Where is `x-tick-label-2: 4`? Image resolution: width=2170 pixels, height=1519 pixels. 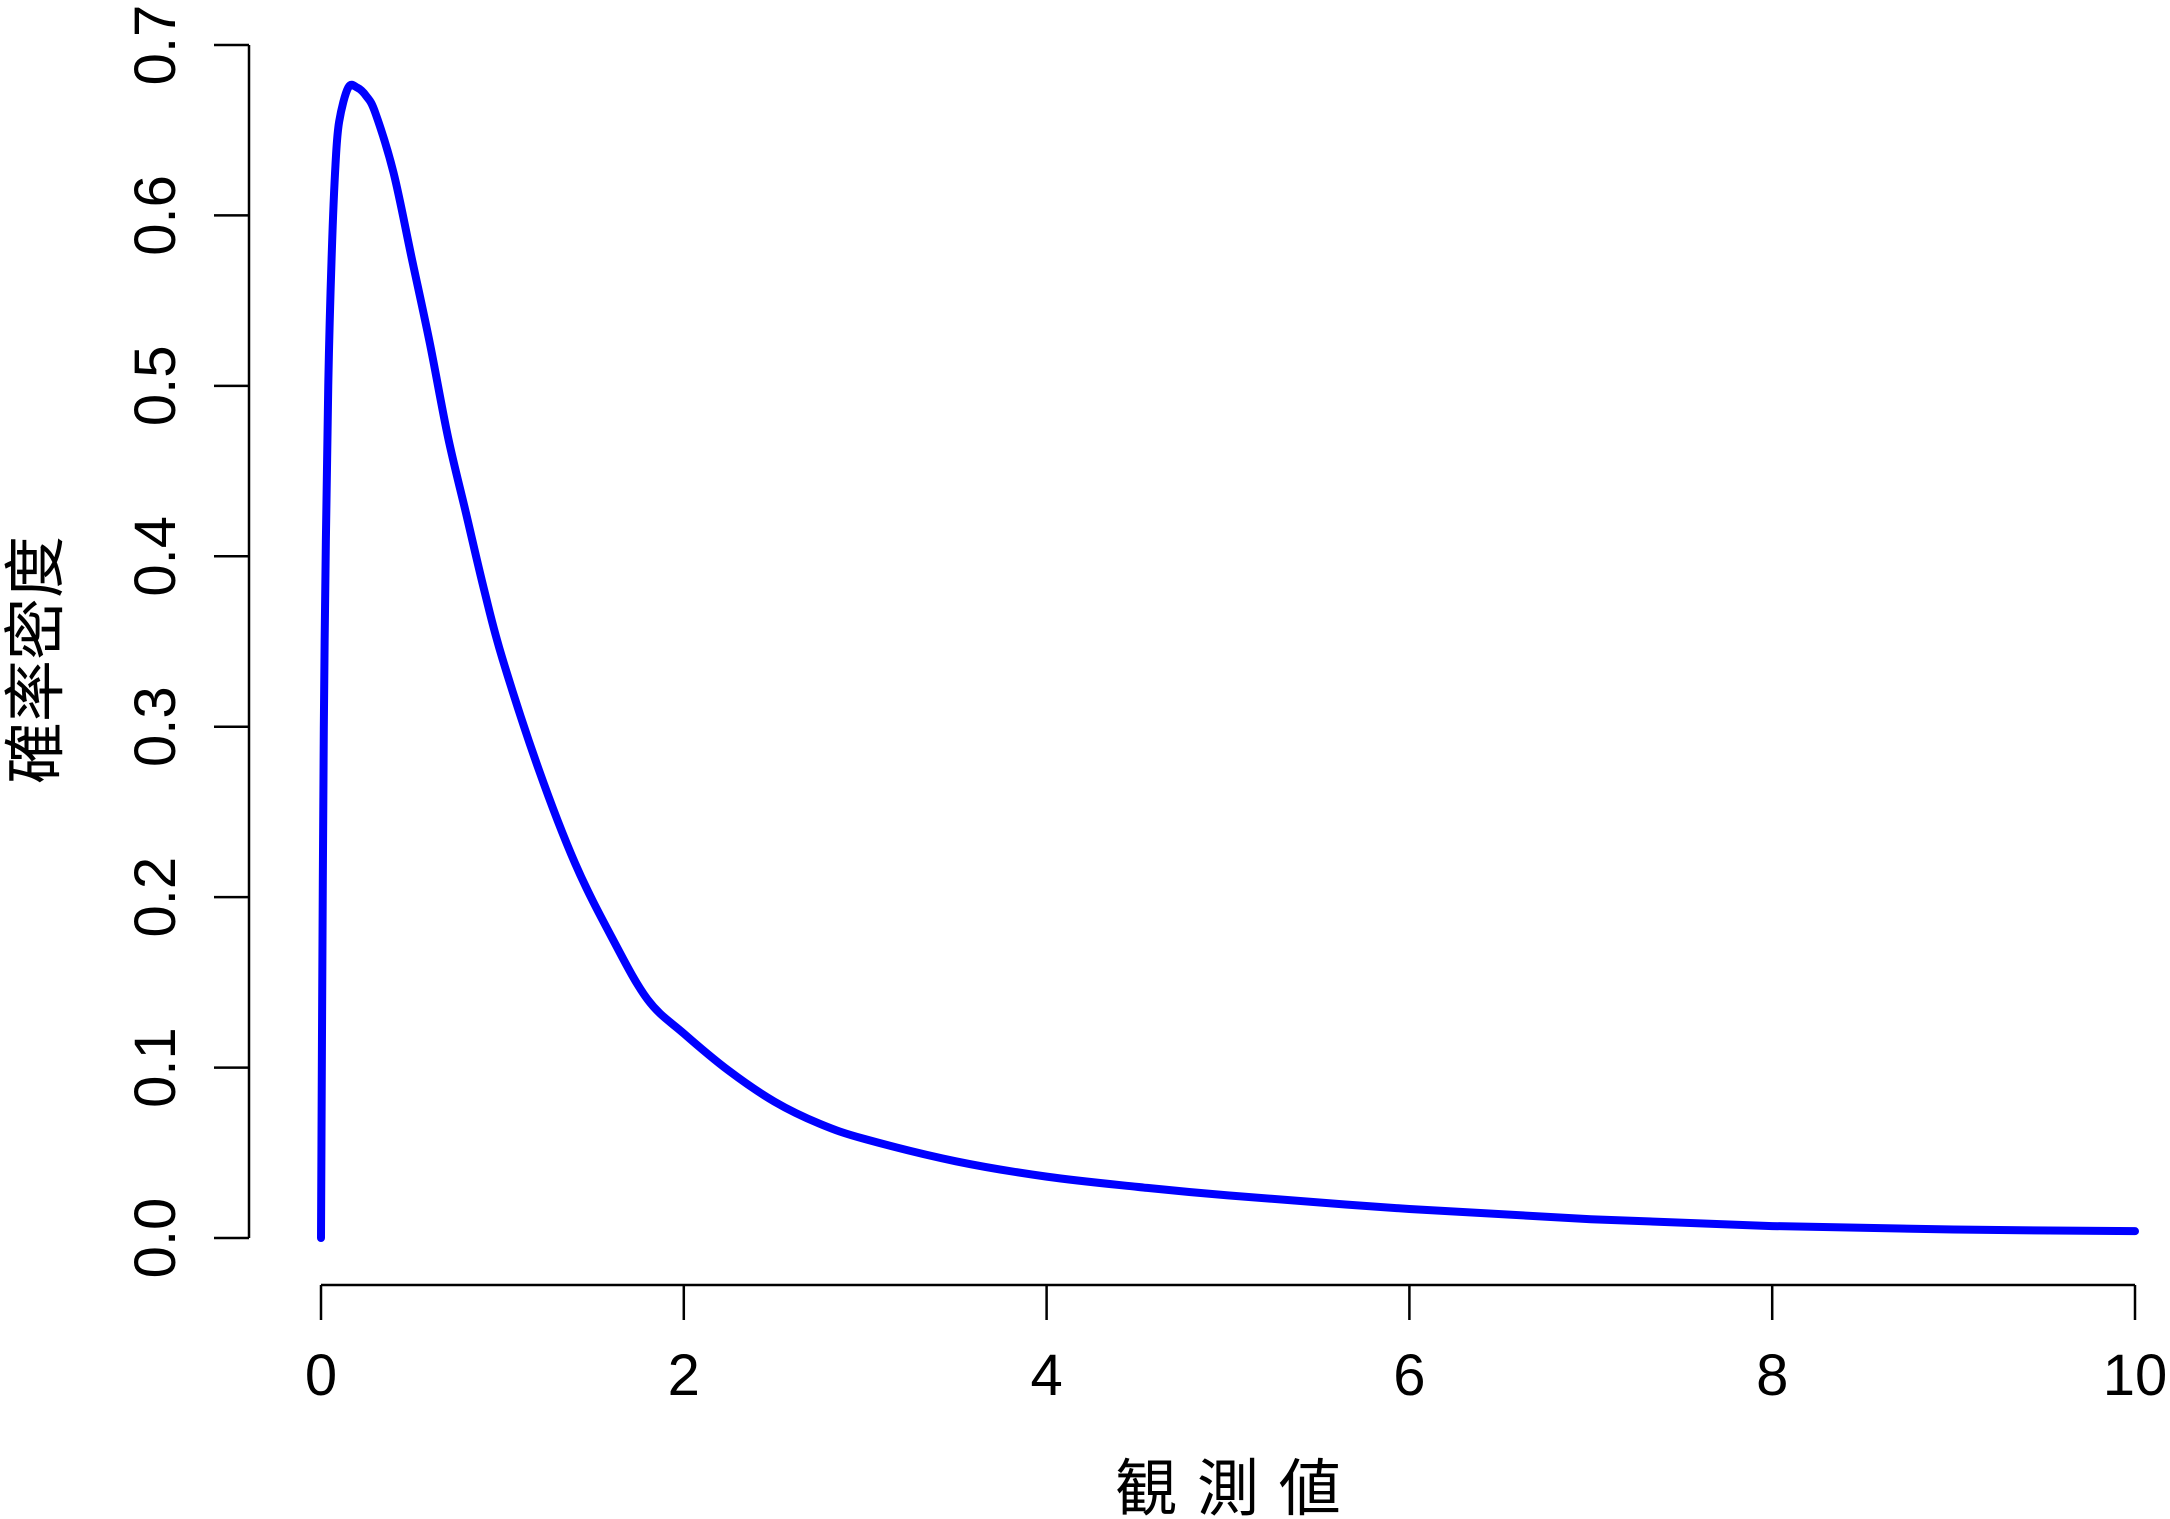 x-tick-label-2: 4 is located at coordinates (1046, 1375).